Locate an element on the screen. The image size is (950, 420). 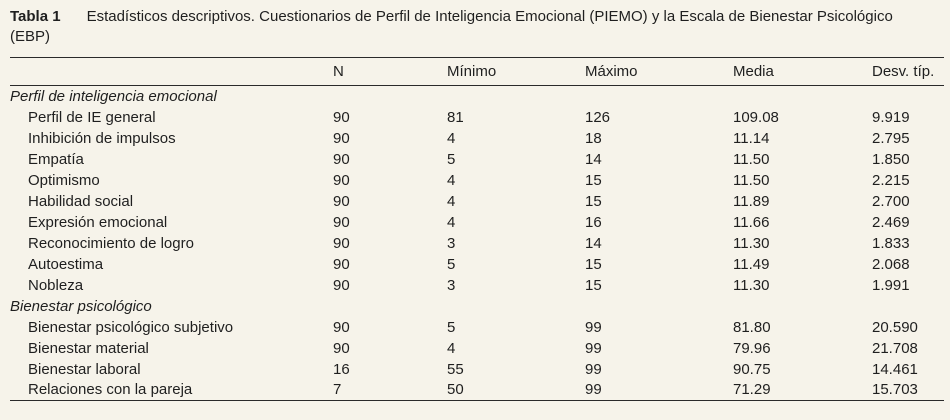
cell-value: 11.66 is located at coordinates (751, 222).